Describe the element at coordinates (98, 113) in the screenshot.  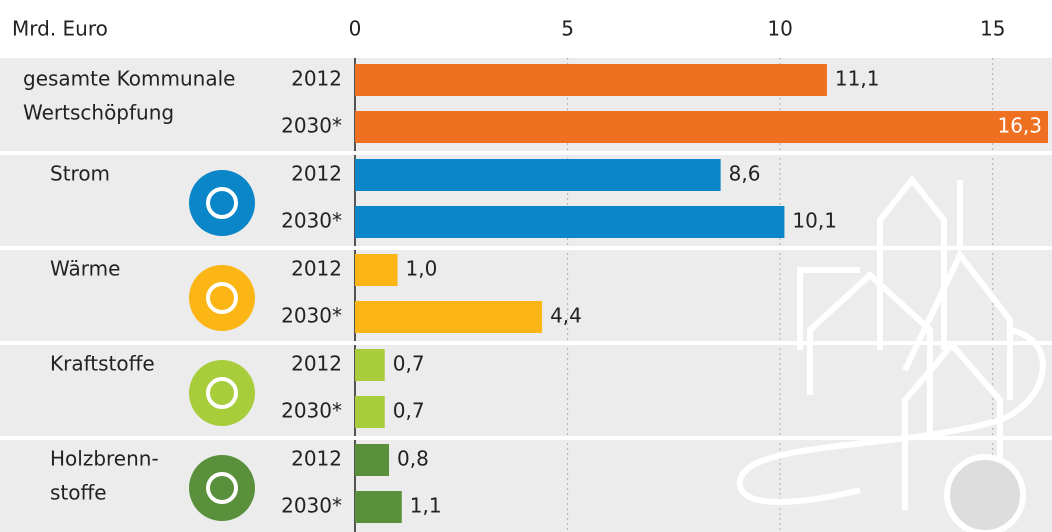
I see `group-label: Wertschöpfung` at that location.